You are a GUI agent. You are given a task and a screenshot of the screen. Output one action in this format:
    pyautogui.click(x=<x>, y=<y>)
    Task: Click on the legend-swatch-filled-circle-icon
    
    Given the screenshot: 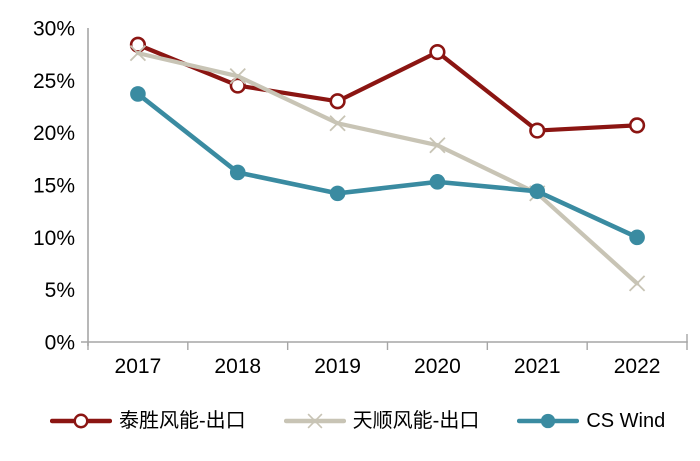 What is the action you would take?
    pyautogui.click(x=548, y=421)
    